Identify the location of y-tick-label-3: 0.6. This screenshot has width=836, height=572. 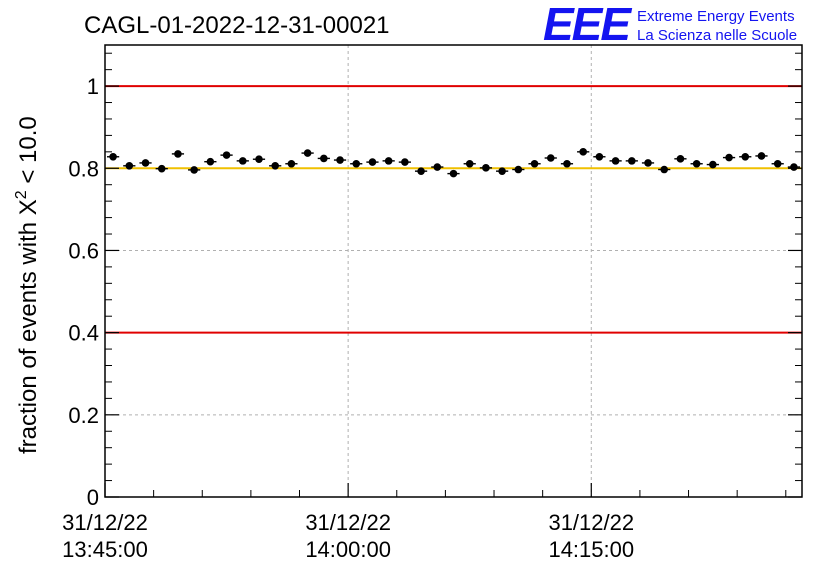
(83, 250).